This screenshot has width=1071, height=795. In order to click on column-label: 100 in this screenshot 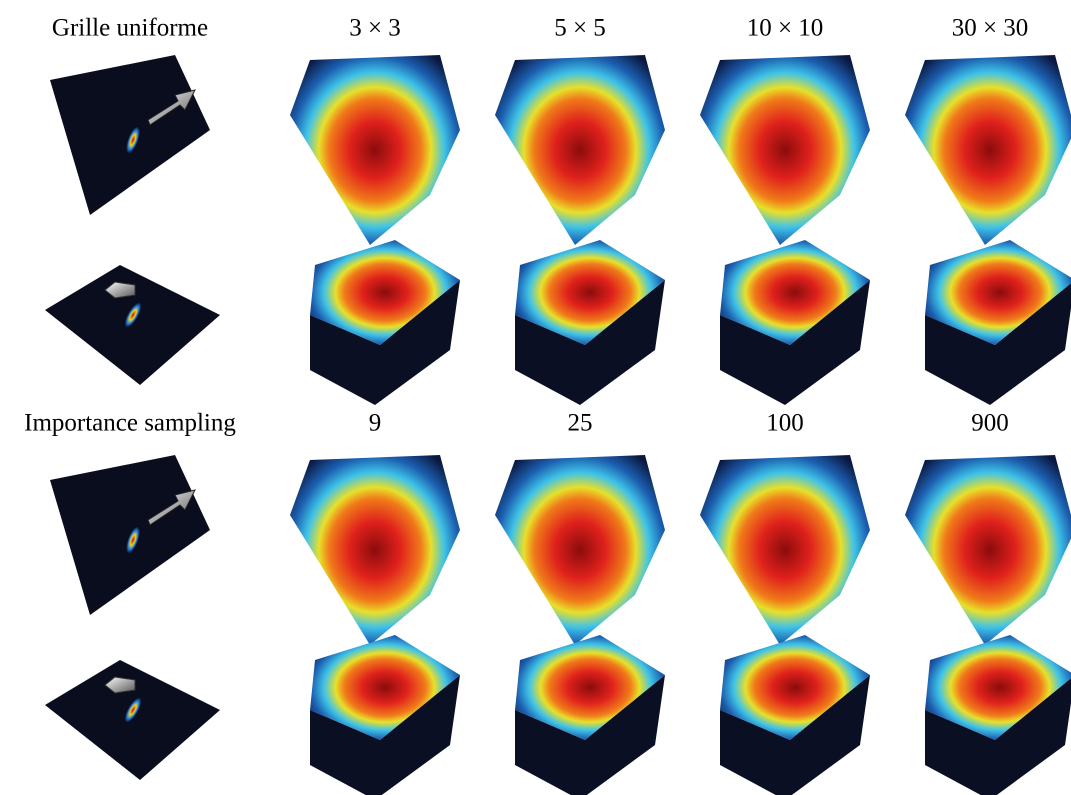, I will do `click(785, 423)`.